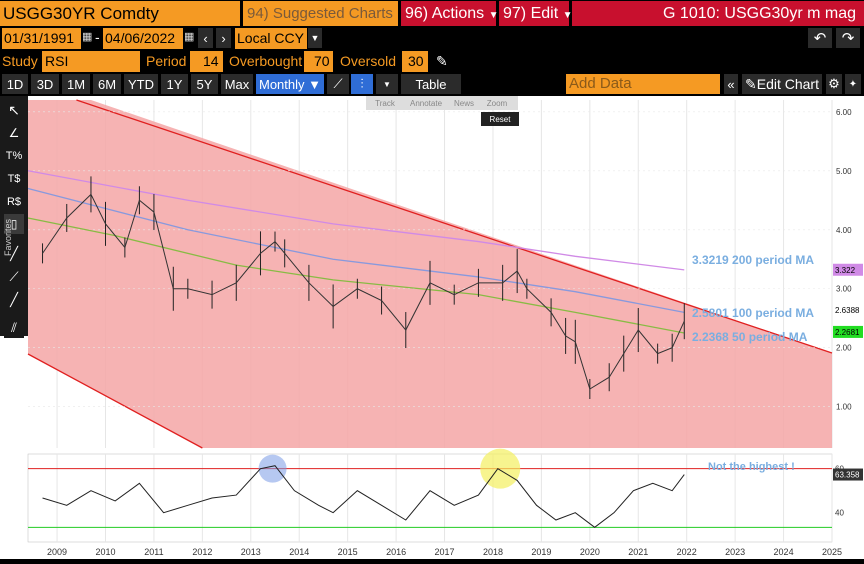 The width and height of the screenshot is (864, 564). Describe the element at coordinates (834, 84) in the screenshot. I see `gear-icon: ⚙` at that location.